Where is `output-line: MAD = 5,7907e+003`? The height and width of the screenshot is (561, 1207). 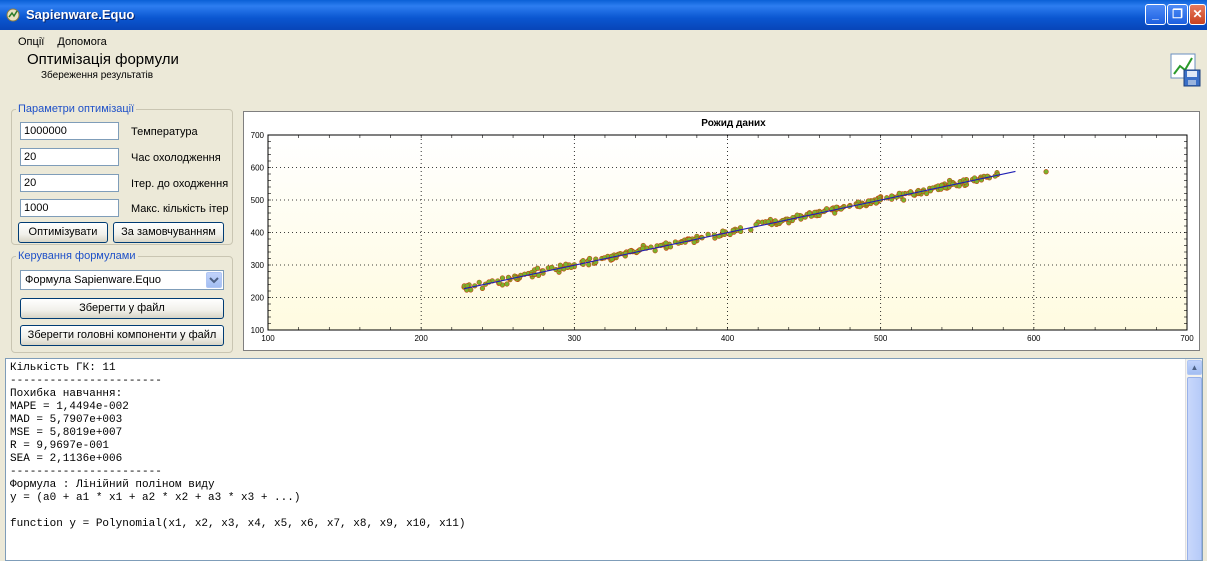 output-line: MAD = 5,7907e+003 is located at coordinates (66, 420).